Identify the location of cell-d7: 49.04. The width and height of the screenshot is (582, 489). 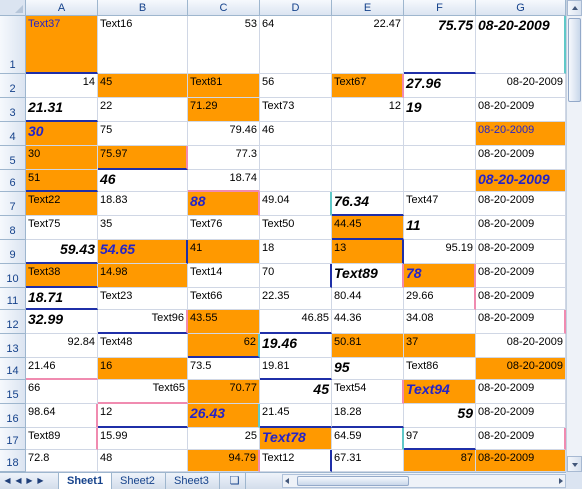
(296, 204).